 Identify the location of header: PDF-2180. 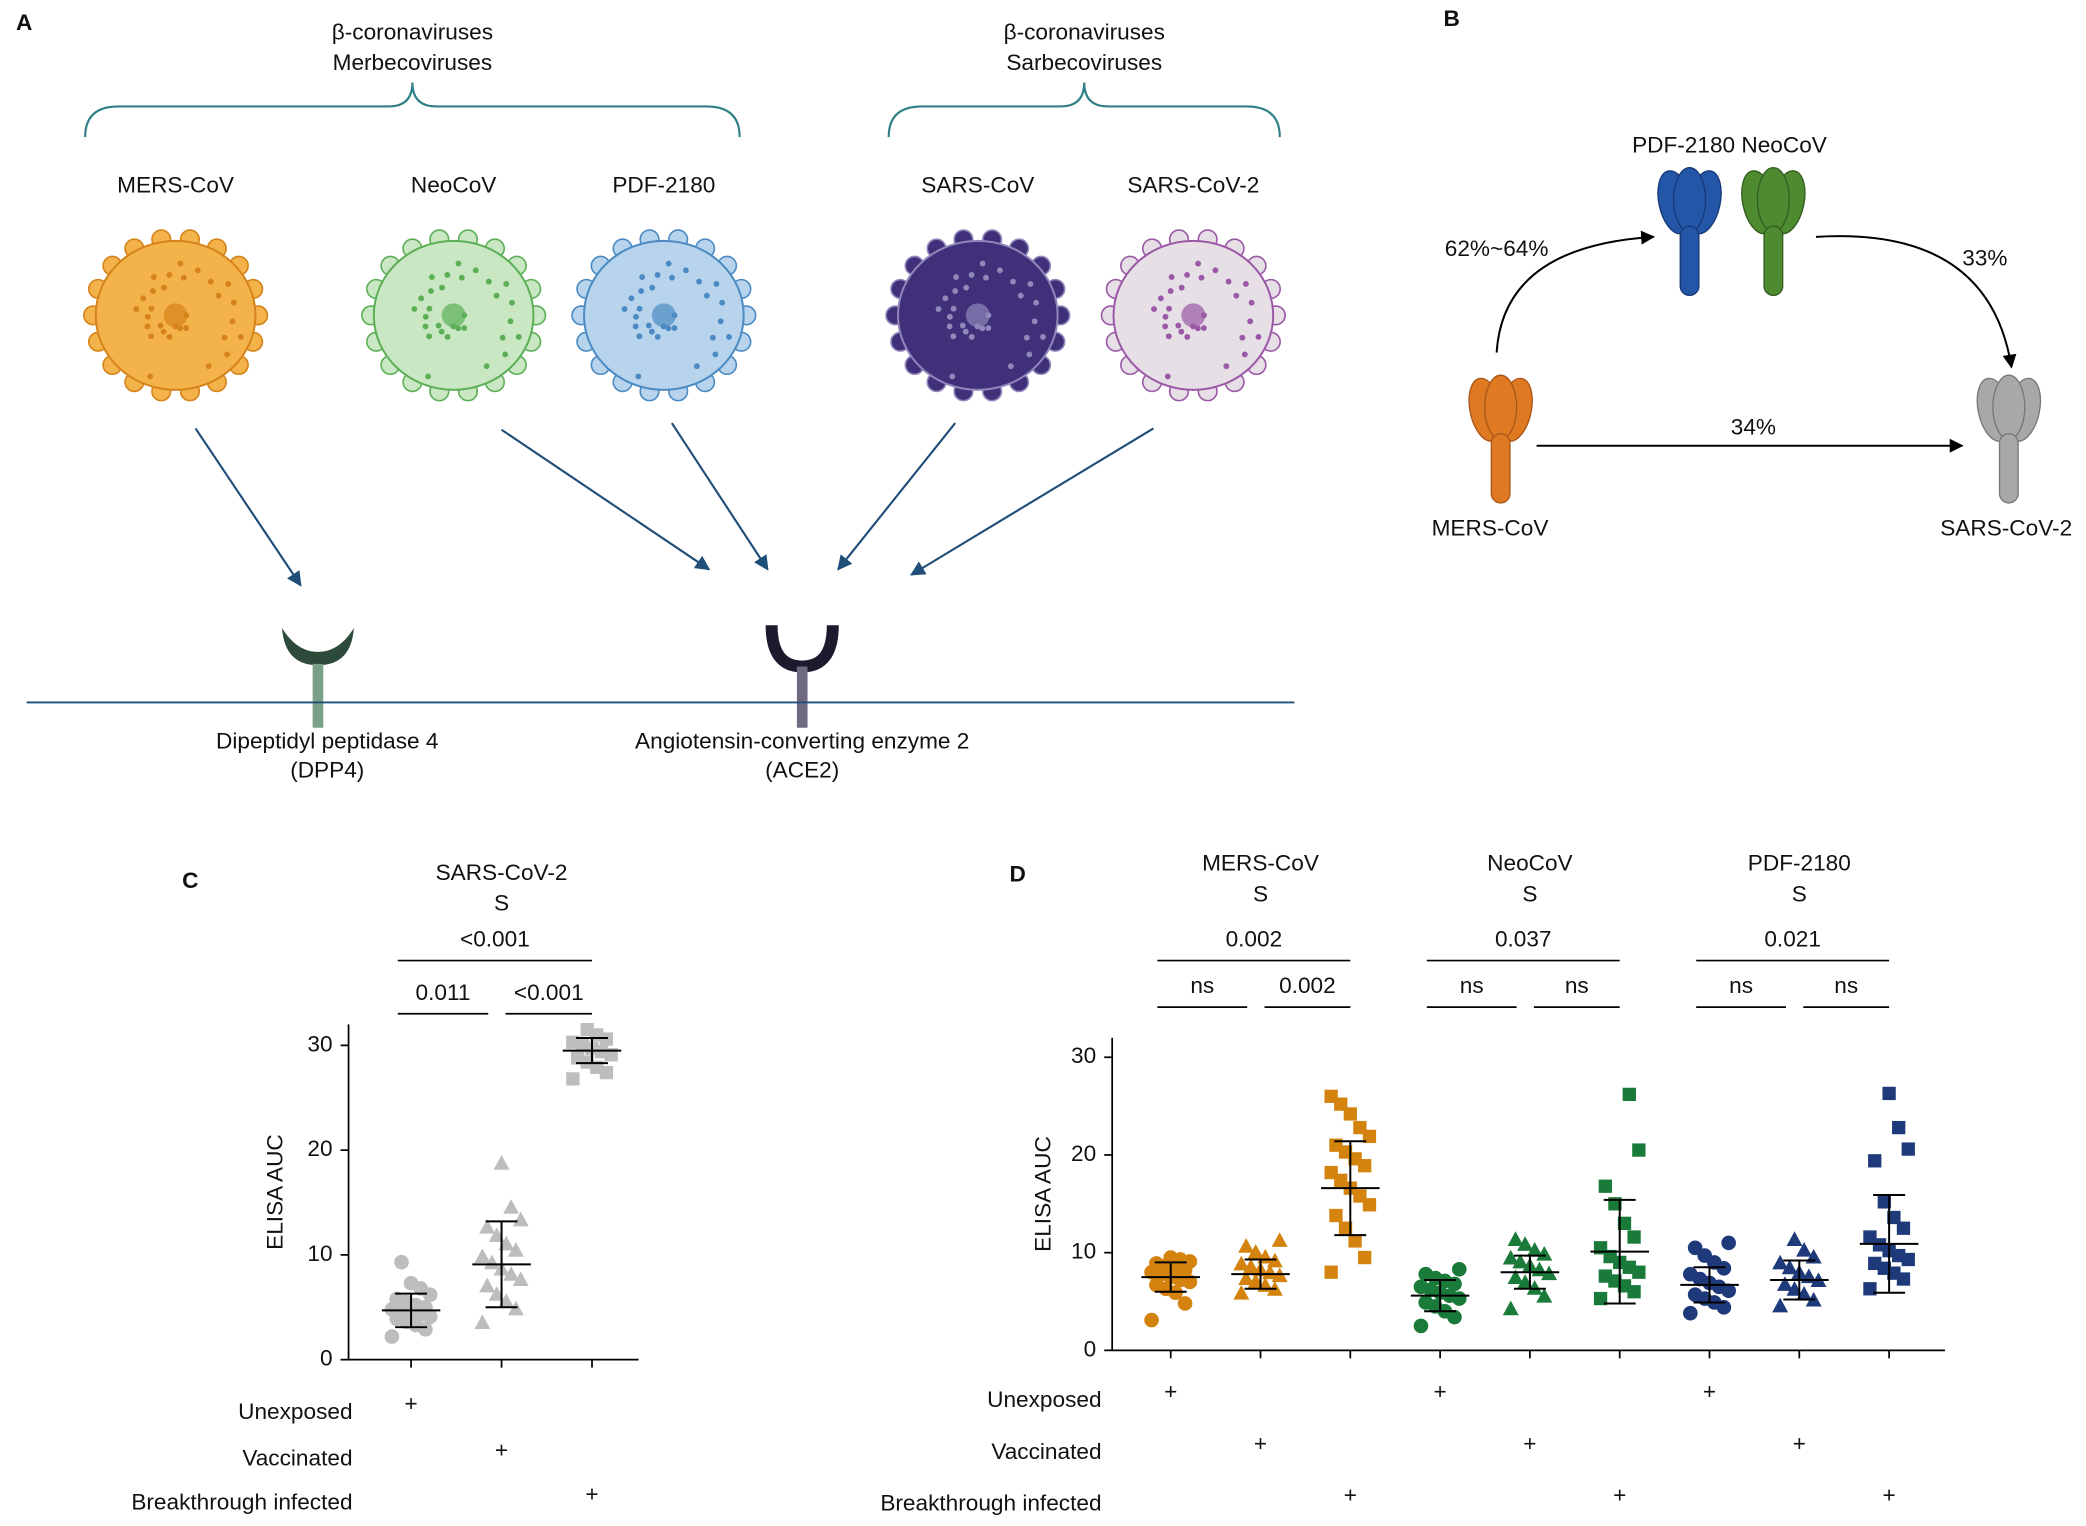
(1799, 863).